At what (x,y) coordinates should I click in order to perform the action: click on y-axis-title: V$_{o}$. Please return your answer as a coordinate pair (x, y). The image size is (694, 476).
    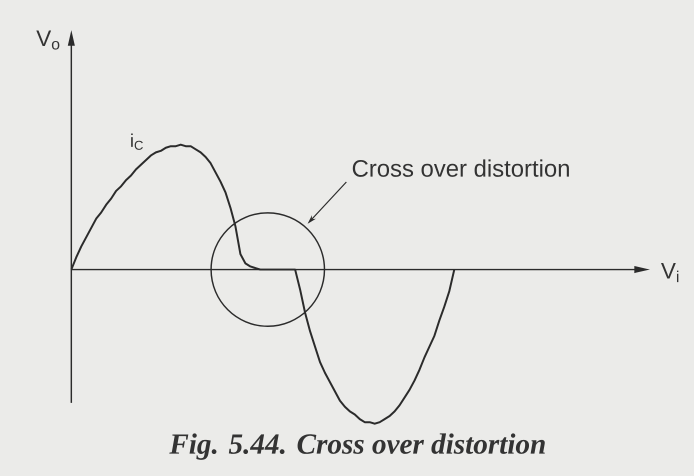
    Looking at the image, I should click on (48, 40).